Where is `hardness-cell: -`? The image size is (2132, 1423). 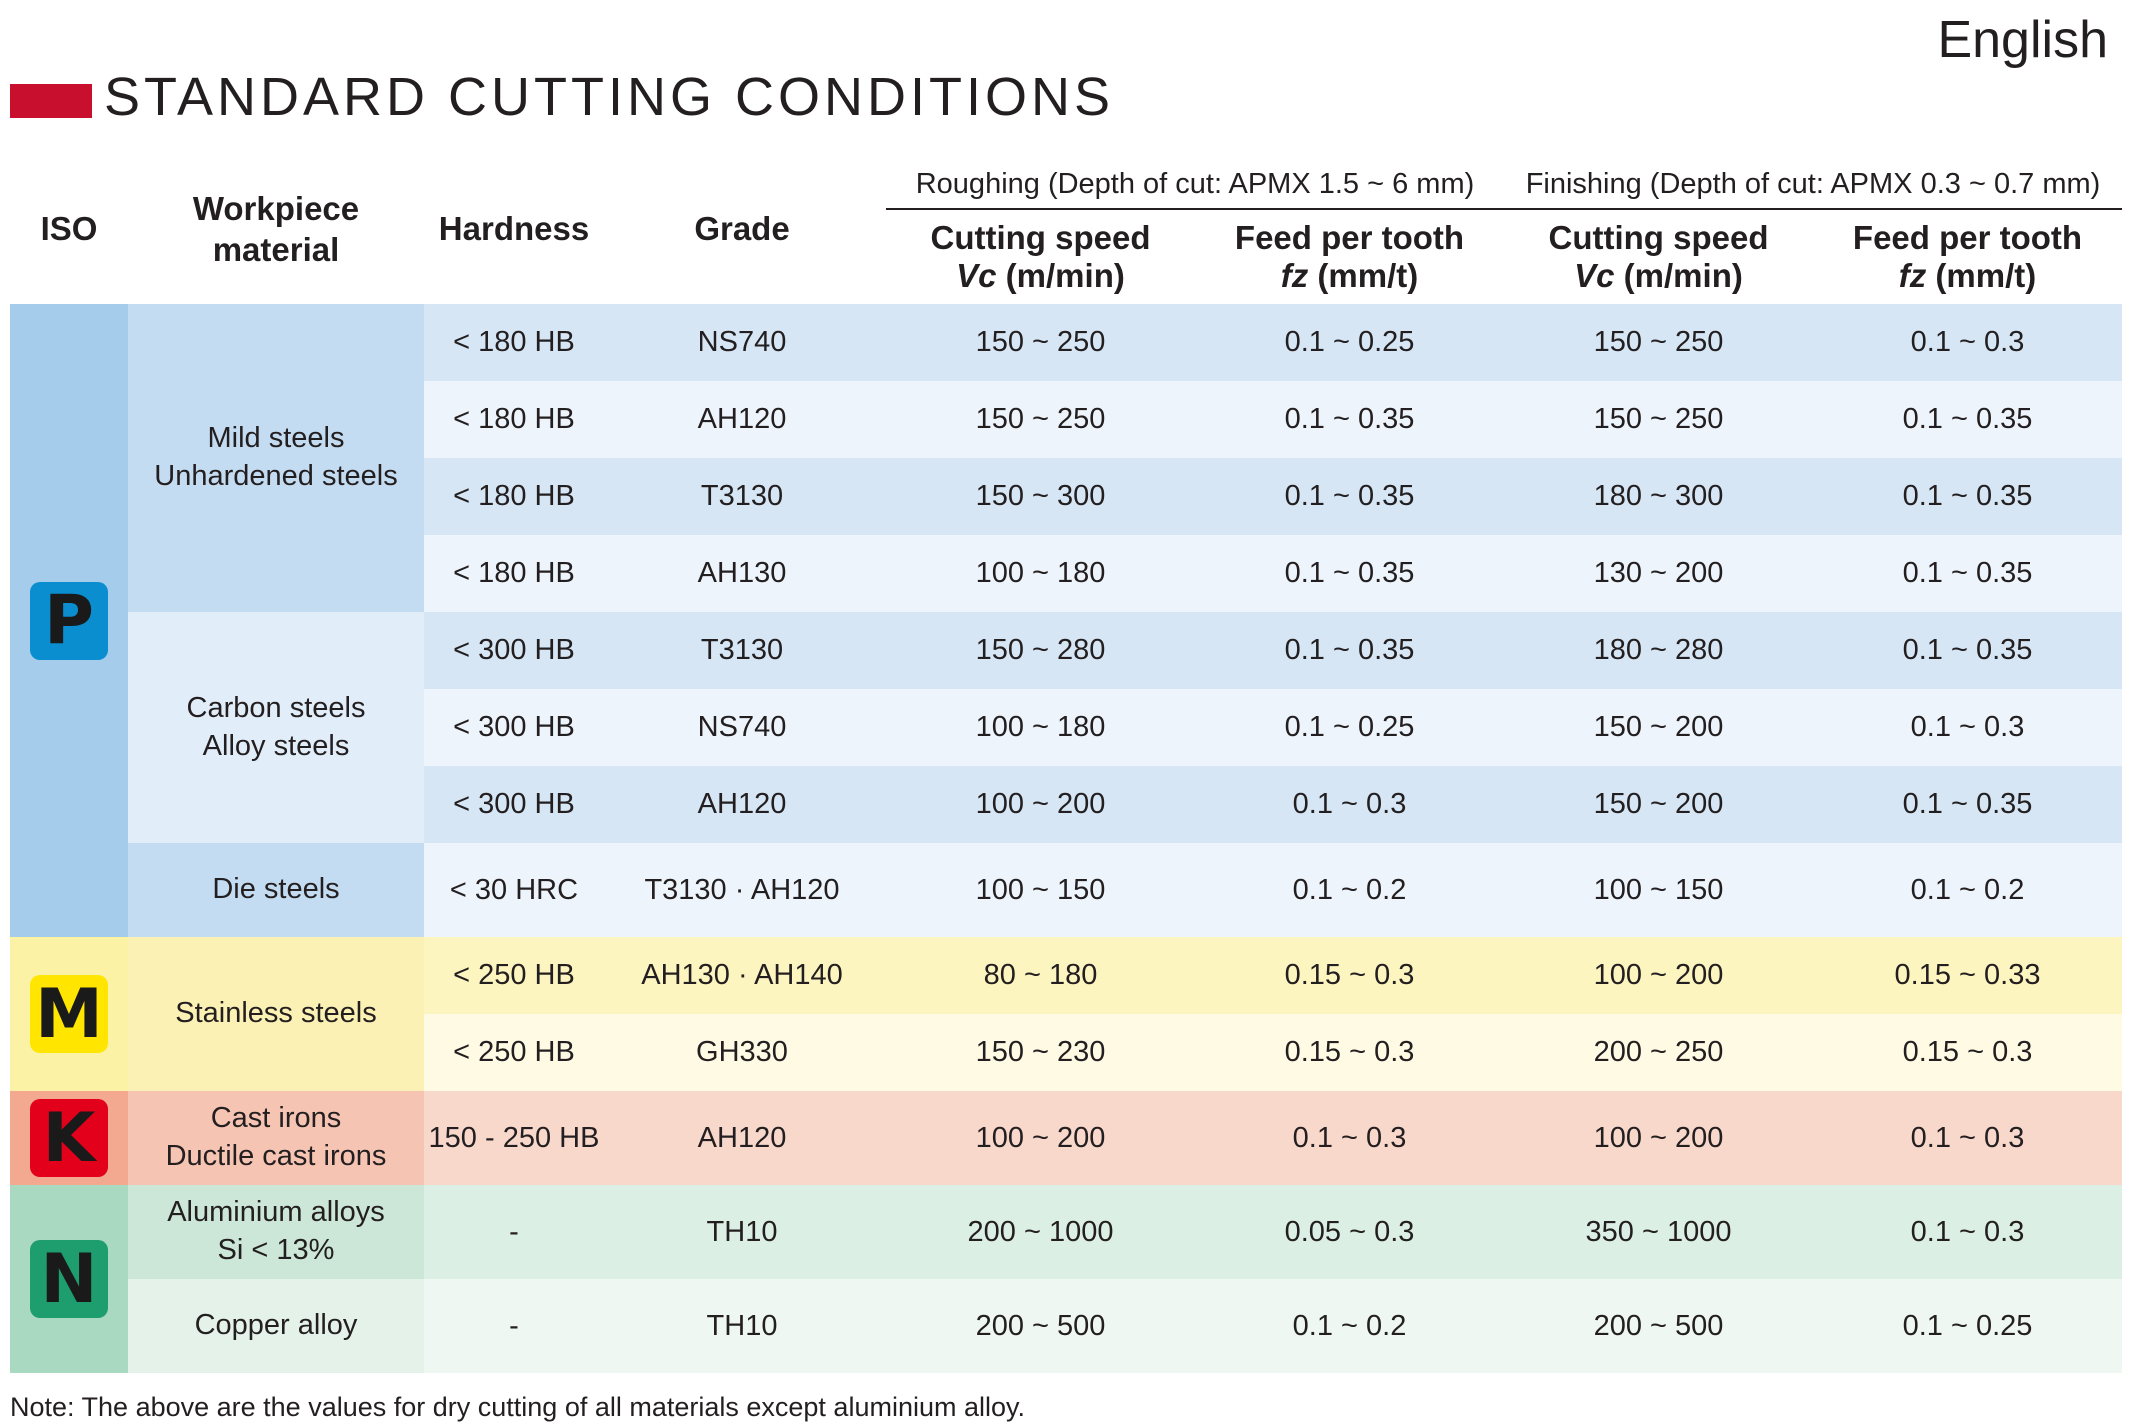
hardness-cell: - is located at coordinates (514, 1325).